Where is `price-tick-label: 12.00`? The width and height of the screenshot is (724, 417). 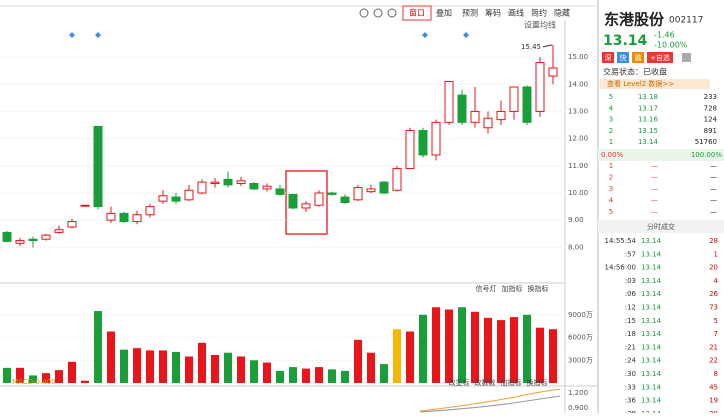
price-tick-label: 12.00 is located at coordinates (578, 139).